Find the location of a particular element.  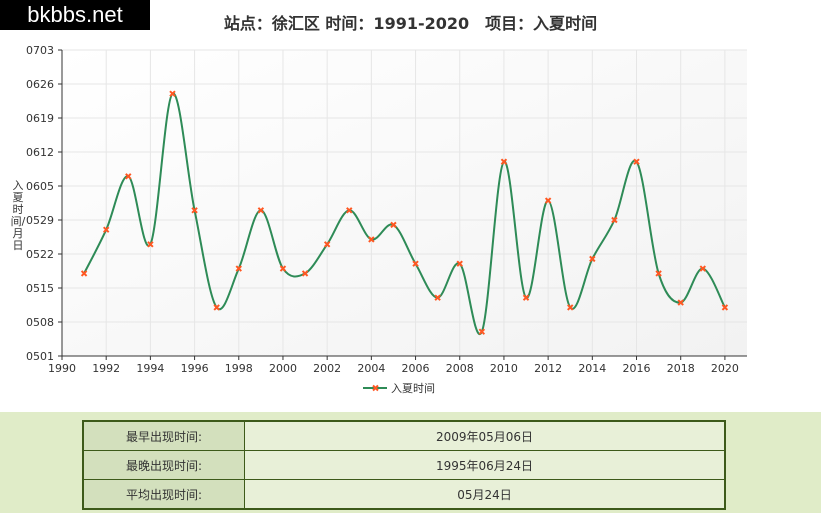

x-tick-label: 2008 is located at coordinates (460, 368).